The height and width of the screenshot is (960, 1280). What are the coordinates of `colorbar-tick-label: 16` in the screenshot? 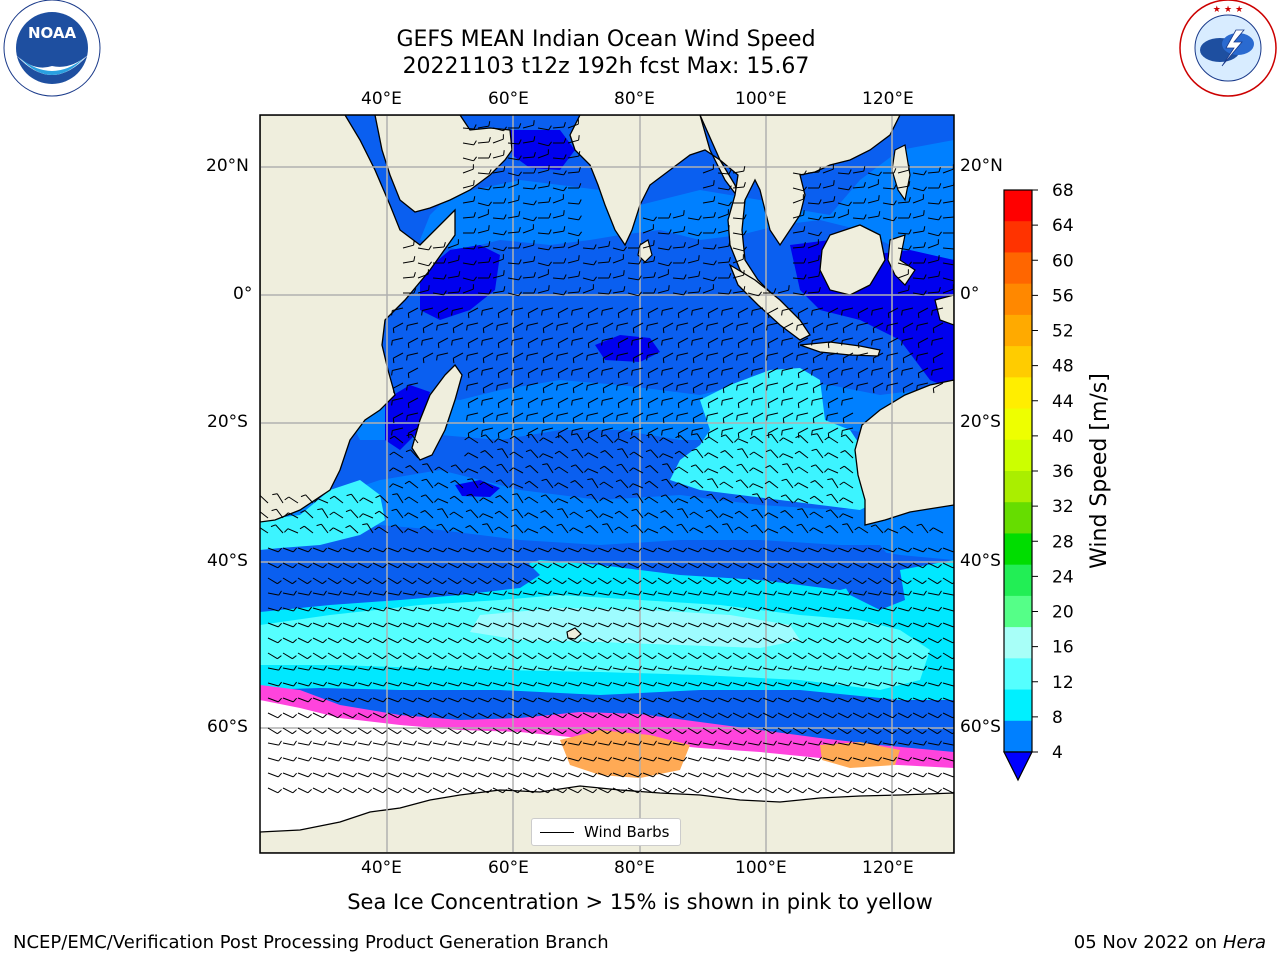 It's located at (1063, 648).